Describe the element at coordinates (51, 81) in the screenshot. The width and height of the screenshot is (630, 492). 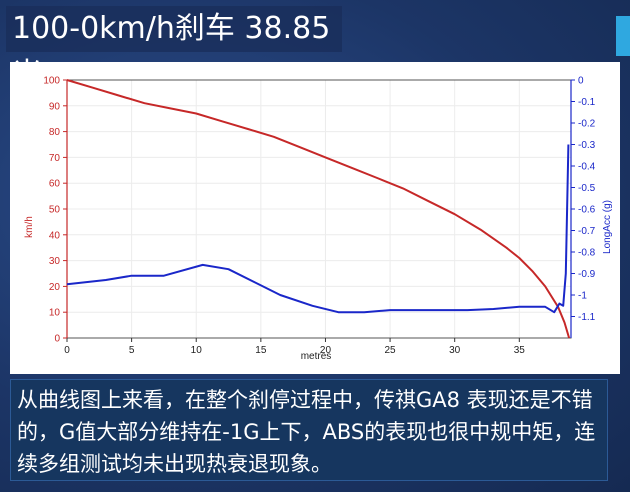
I see `y-left-tick-label: 100` at that location.